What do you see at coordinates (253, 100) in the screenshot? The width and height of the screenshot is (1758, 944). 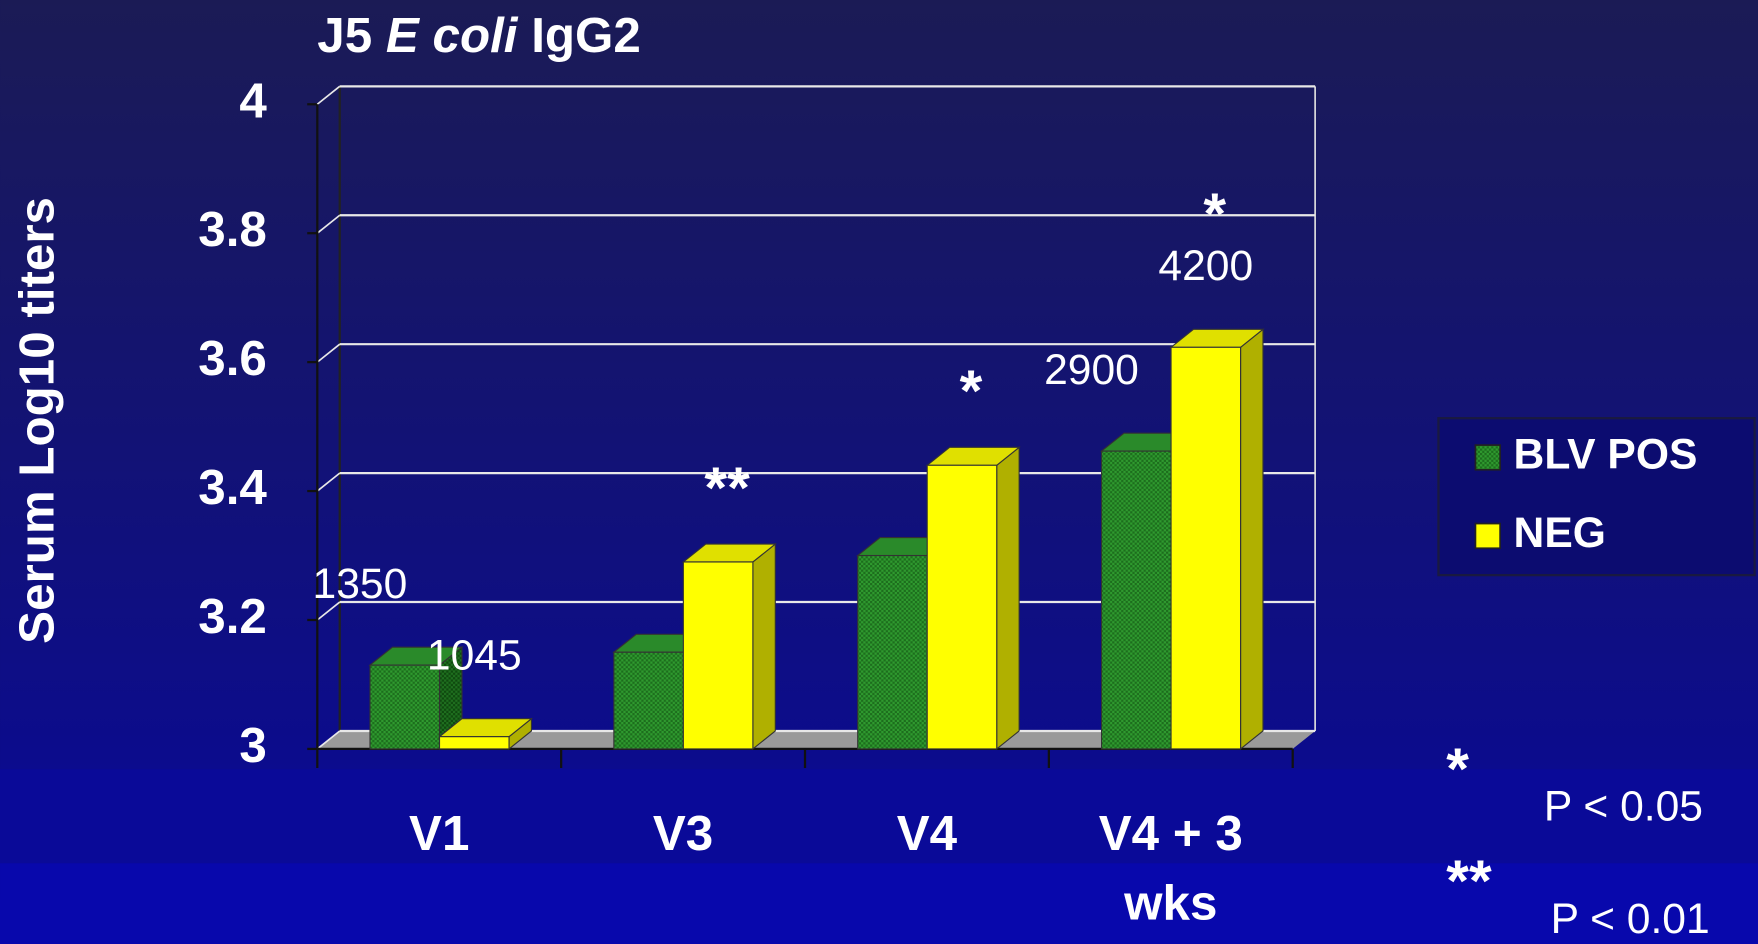 I see `y-tick-label: 4` at bounding box center [253, 100].